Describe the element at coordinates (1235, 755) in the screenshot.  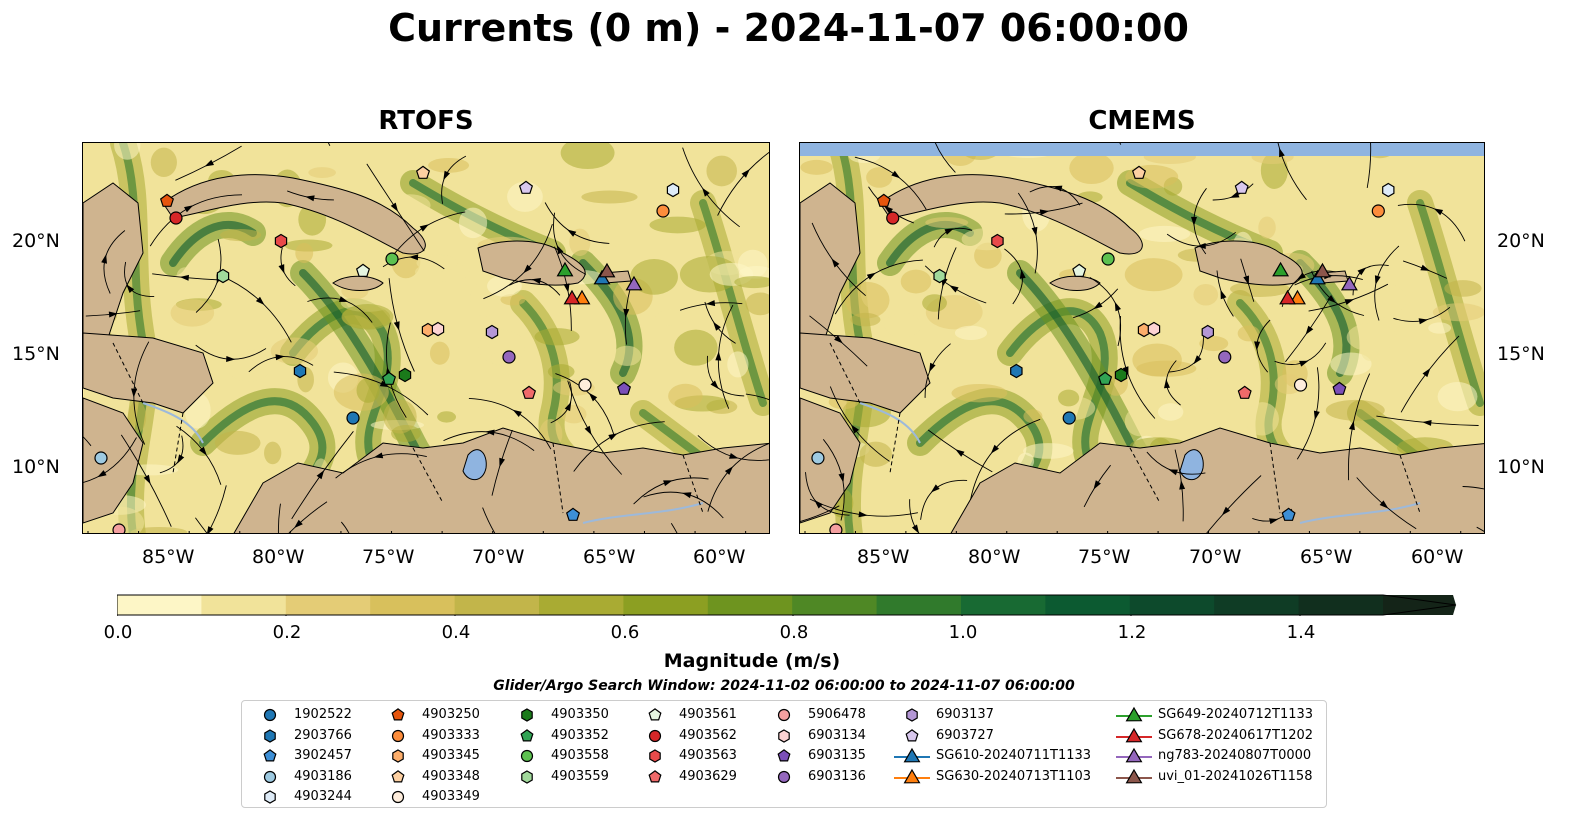
I see `legend-label: ng783-20240807T0000` at that location.